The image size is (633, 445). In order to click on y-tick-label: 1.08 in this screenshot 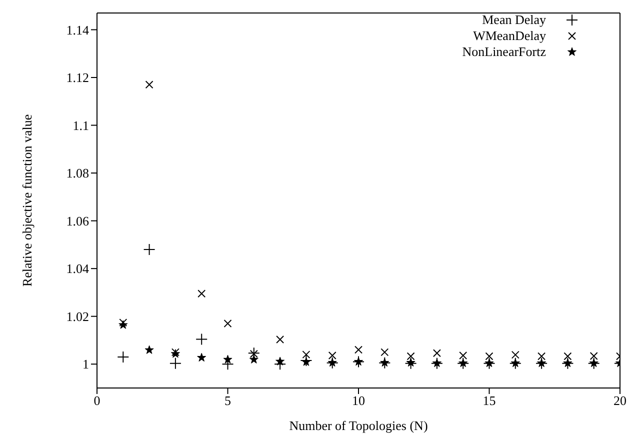, I will do `click(77, 173)`.